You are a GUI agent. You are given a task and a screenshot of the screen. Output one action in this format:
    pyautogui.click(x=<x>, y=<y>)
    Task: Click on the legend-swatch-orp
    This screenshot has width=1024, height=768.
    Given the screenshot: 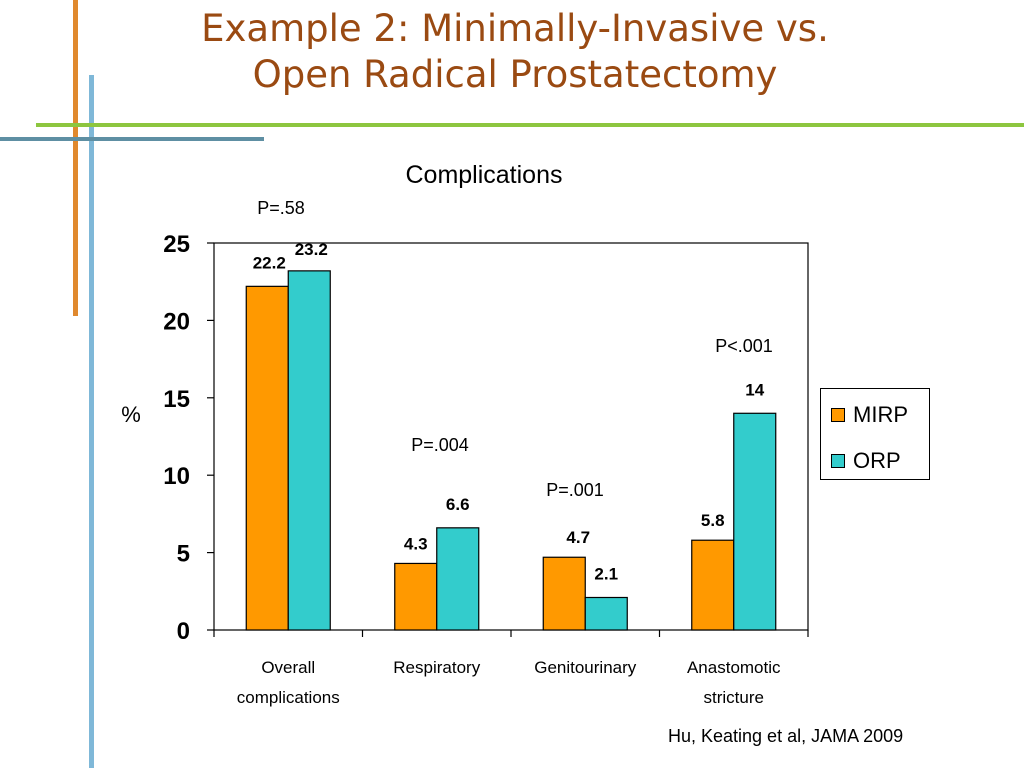 What is the action you would take?
    pyautogui.click(x=838, y=461)
    